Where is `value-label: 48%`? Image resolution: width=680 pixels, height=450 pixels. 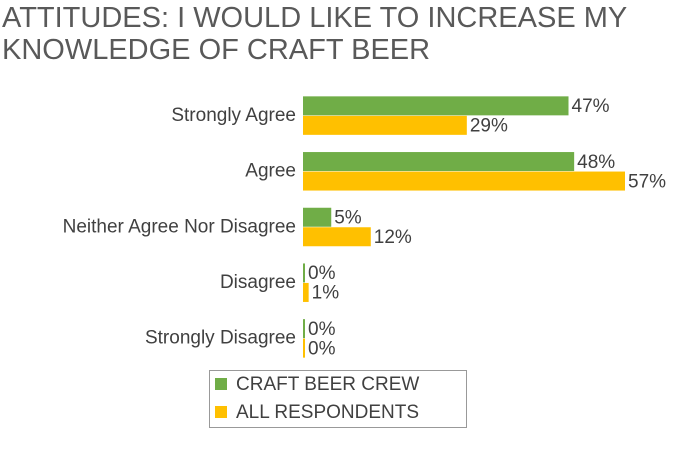 value-label: 48% is located at coordinates (596, 162).